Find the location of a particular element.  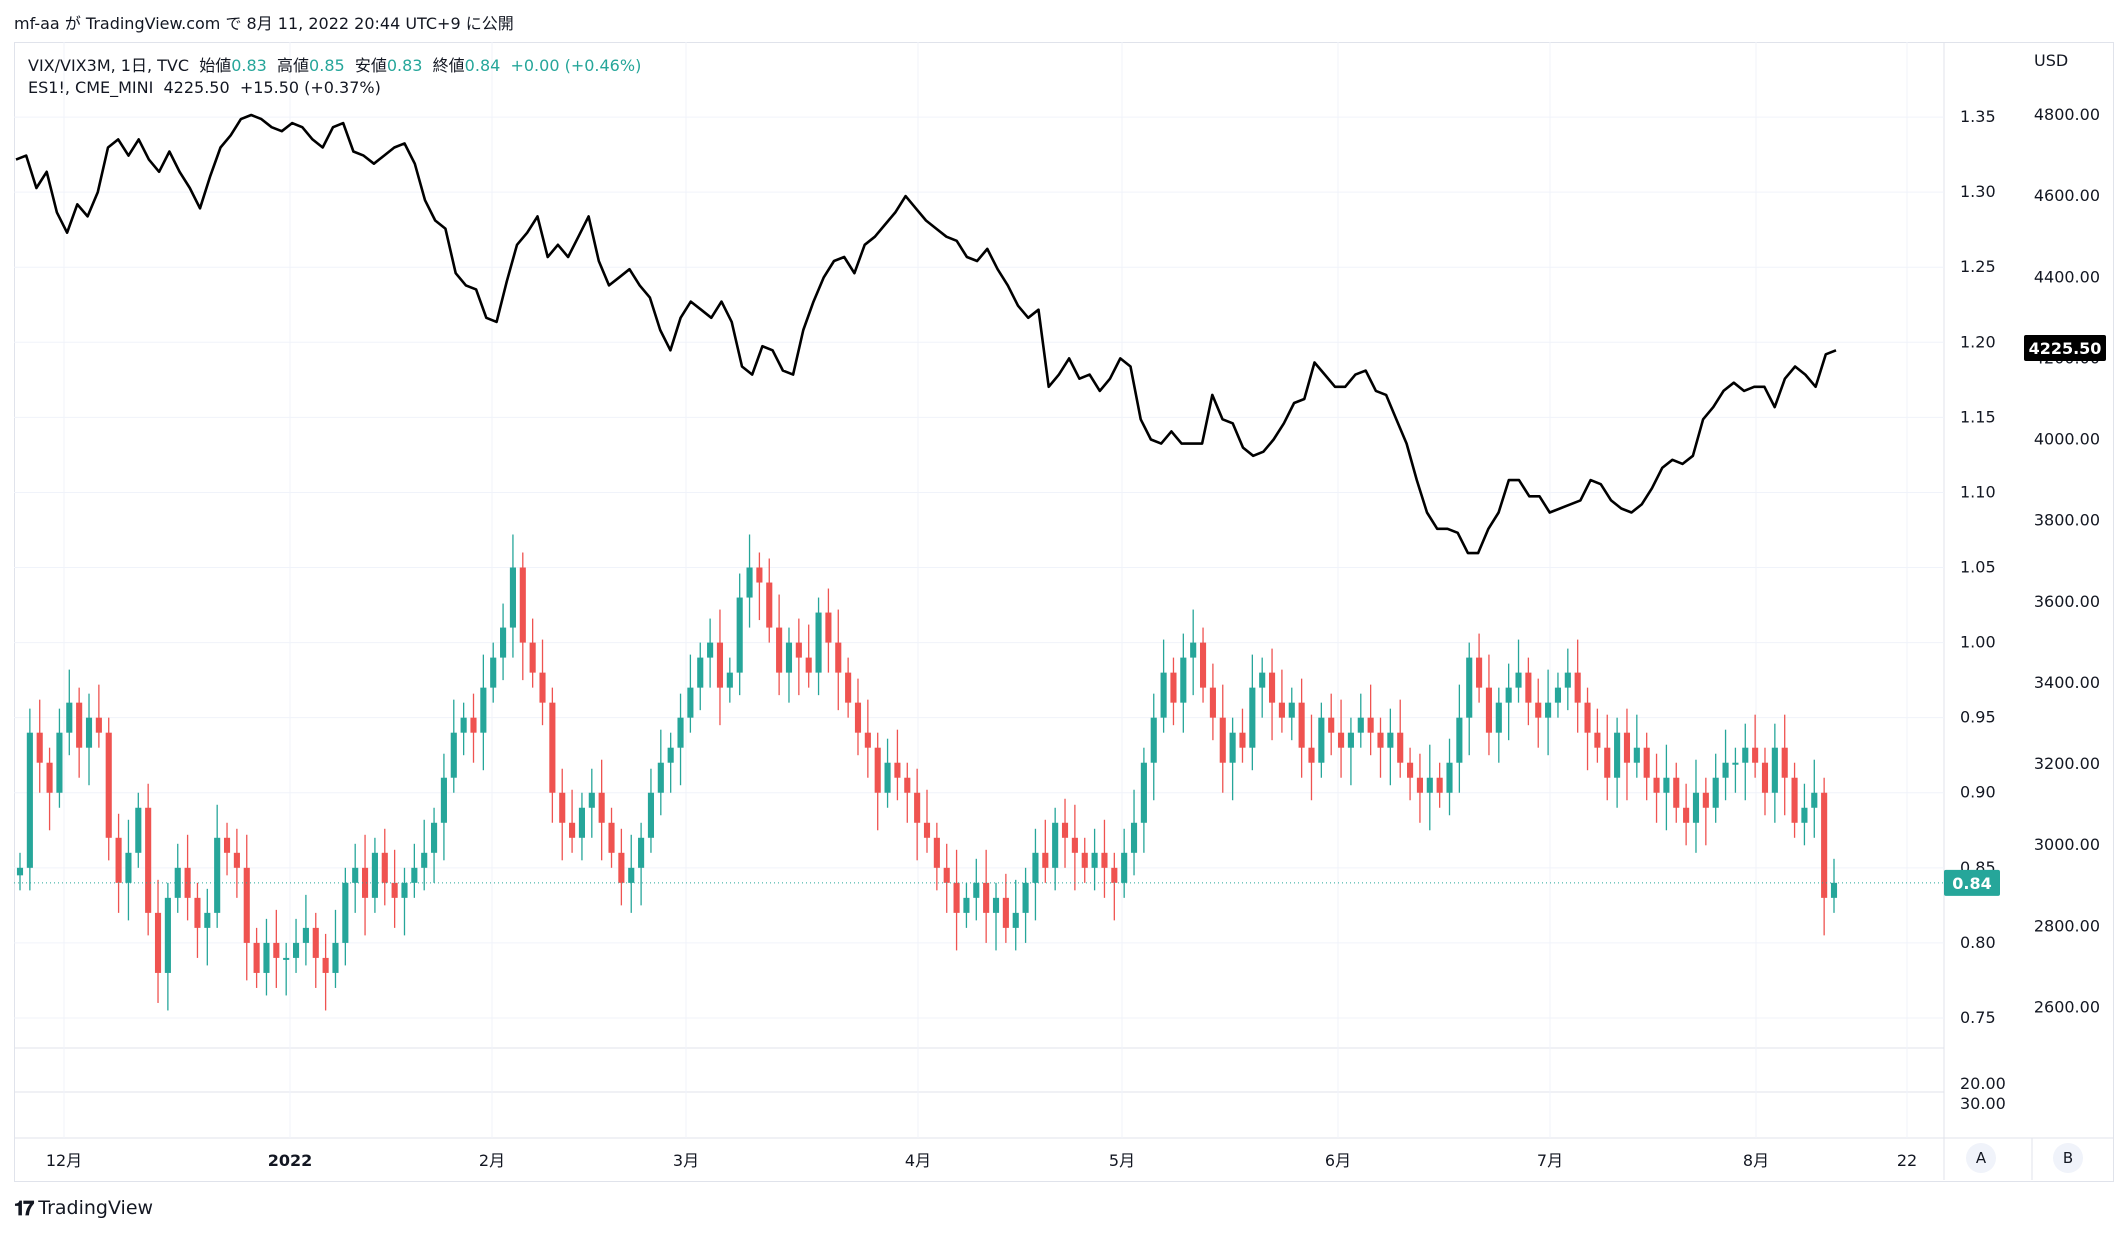

last-value-badge-vix is located at coordinates (1972, 882).